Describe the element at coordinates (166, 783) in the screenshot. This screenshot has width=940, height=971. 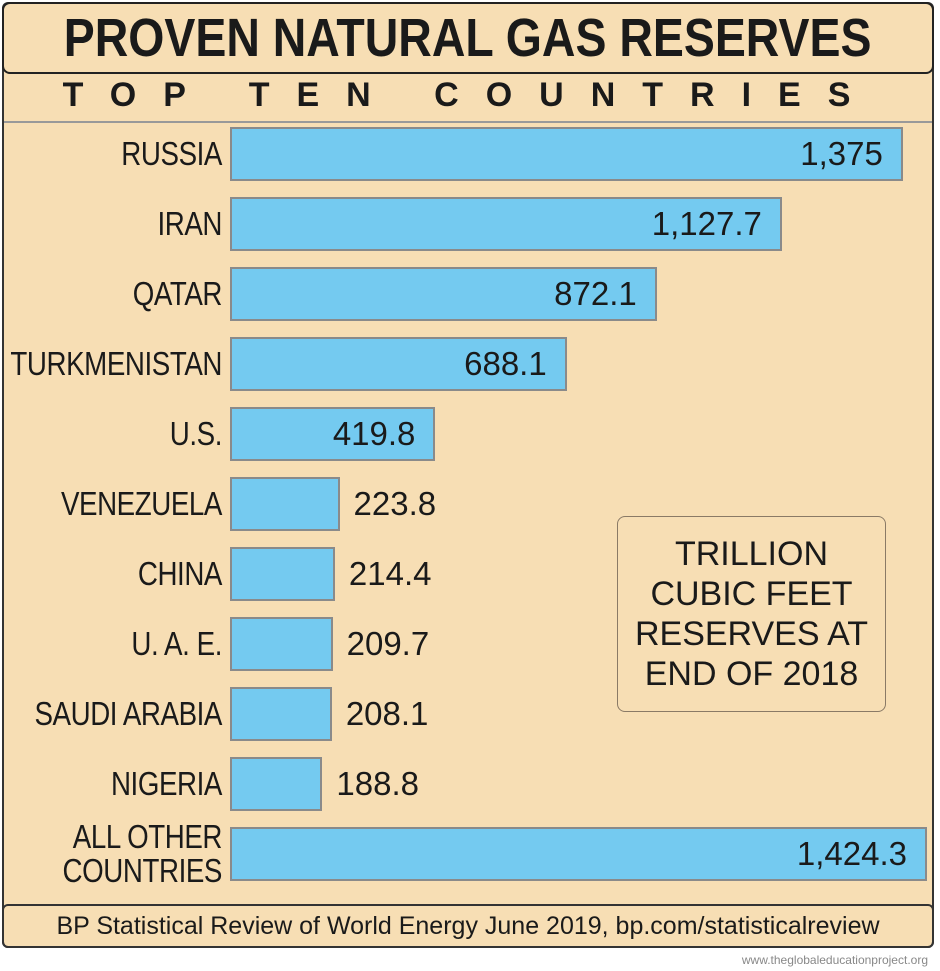
I see `category-label: NIGERIA` at that location.